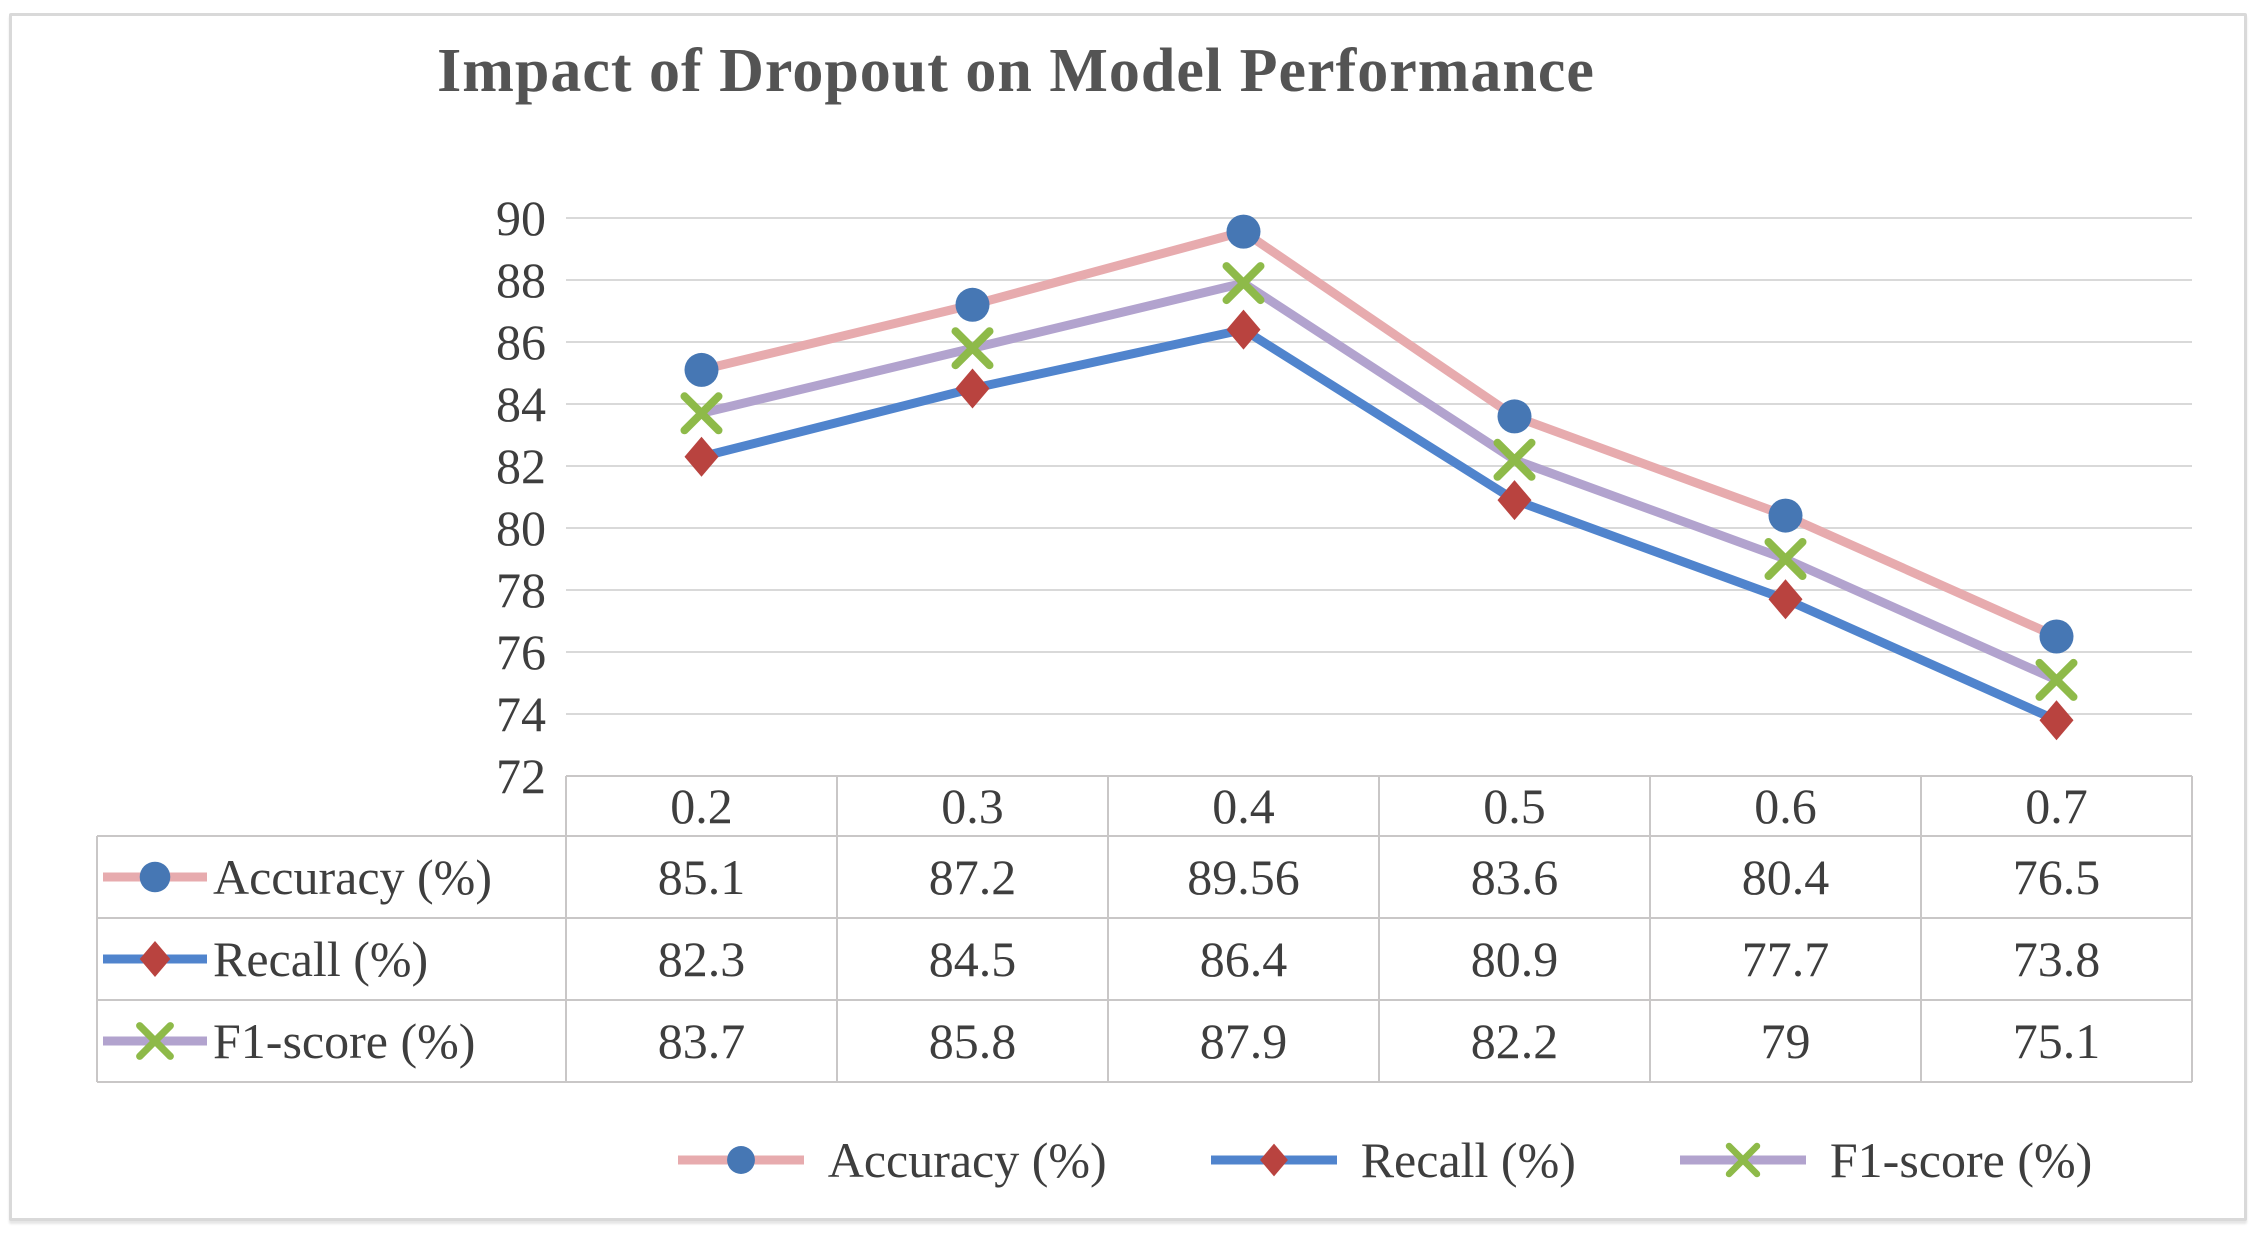 The width and height of the screenshot is (2258, 1244). I want to click on legend-key-accuracy, so click(740, 1160).